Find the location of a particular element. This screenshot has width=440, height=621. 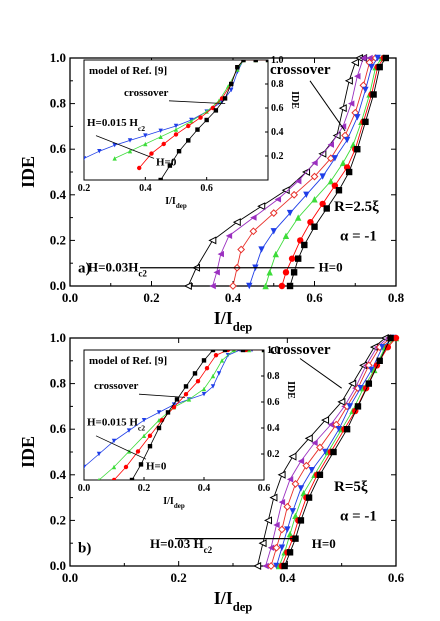

y-tick-label: 0.4 is located at coordinates (58, 474).